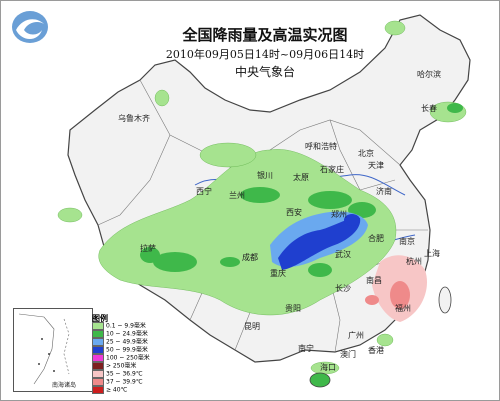  I want to click on time-range: 2010年09月05日14时~09月06日14时, so click(265, 54).